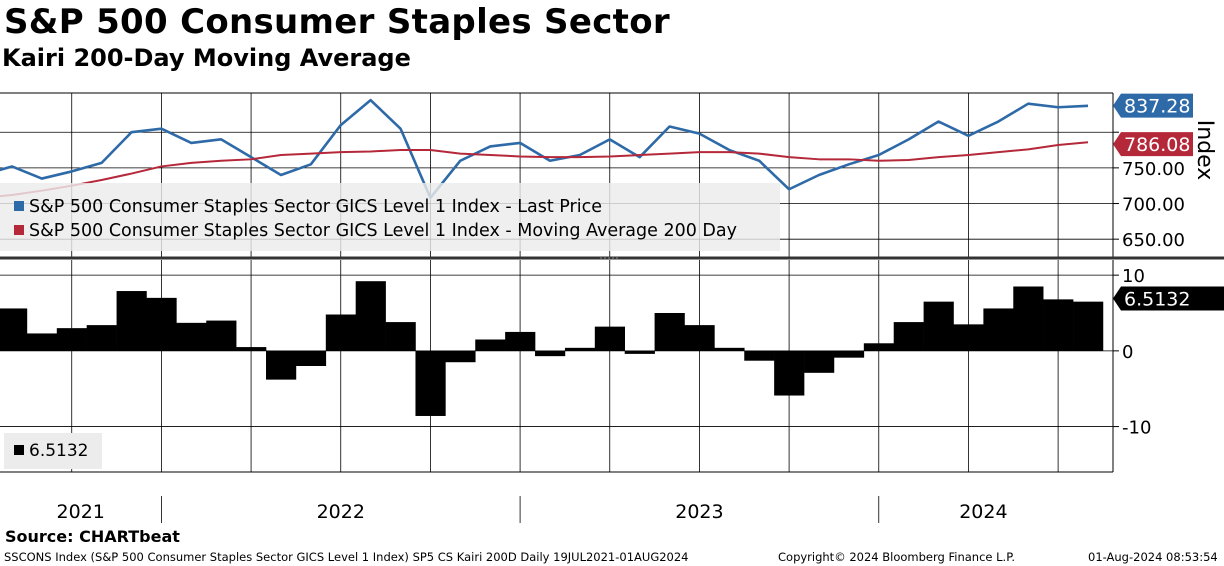  I want to click on footer-copyright: Copyright© 2024 Bloomberg Finance L.P., so click(896, 557).